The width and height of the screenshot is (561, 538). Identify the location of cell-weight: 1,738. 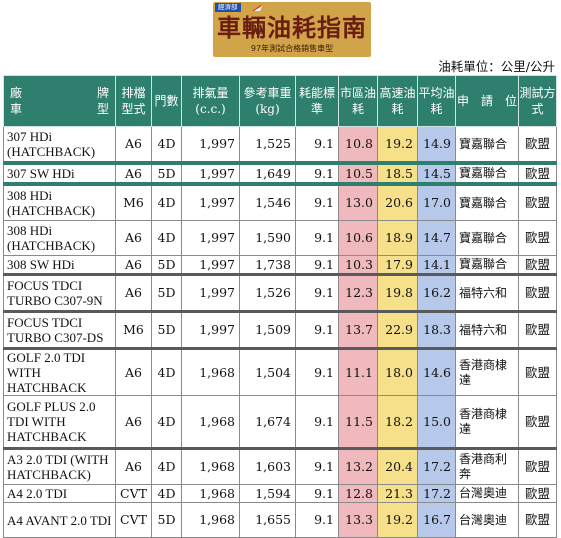
(267, 265).